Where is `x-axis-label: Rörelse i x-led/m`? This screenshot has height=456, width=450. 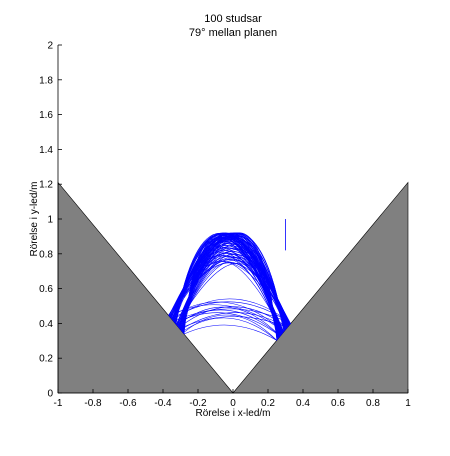 x-axis-label: Rörelse i x-led/m is located at coordinates (232, 413).